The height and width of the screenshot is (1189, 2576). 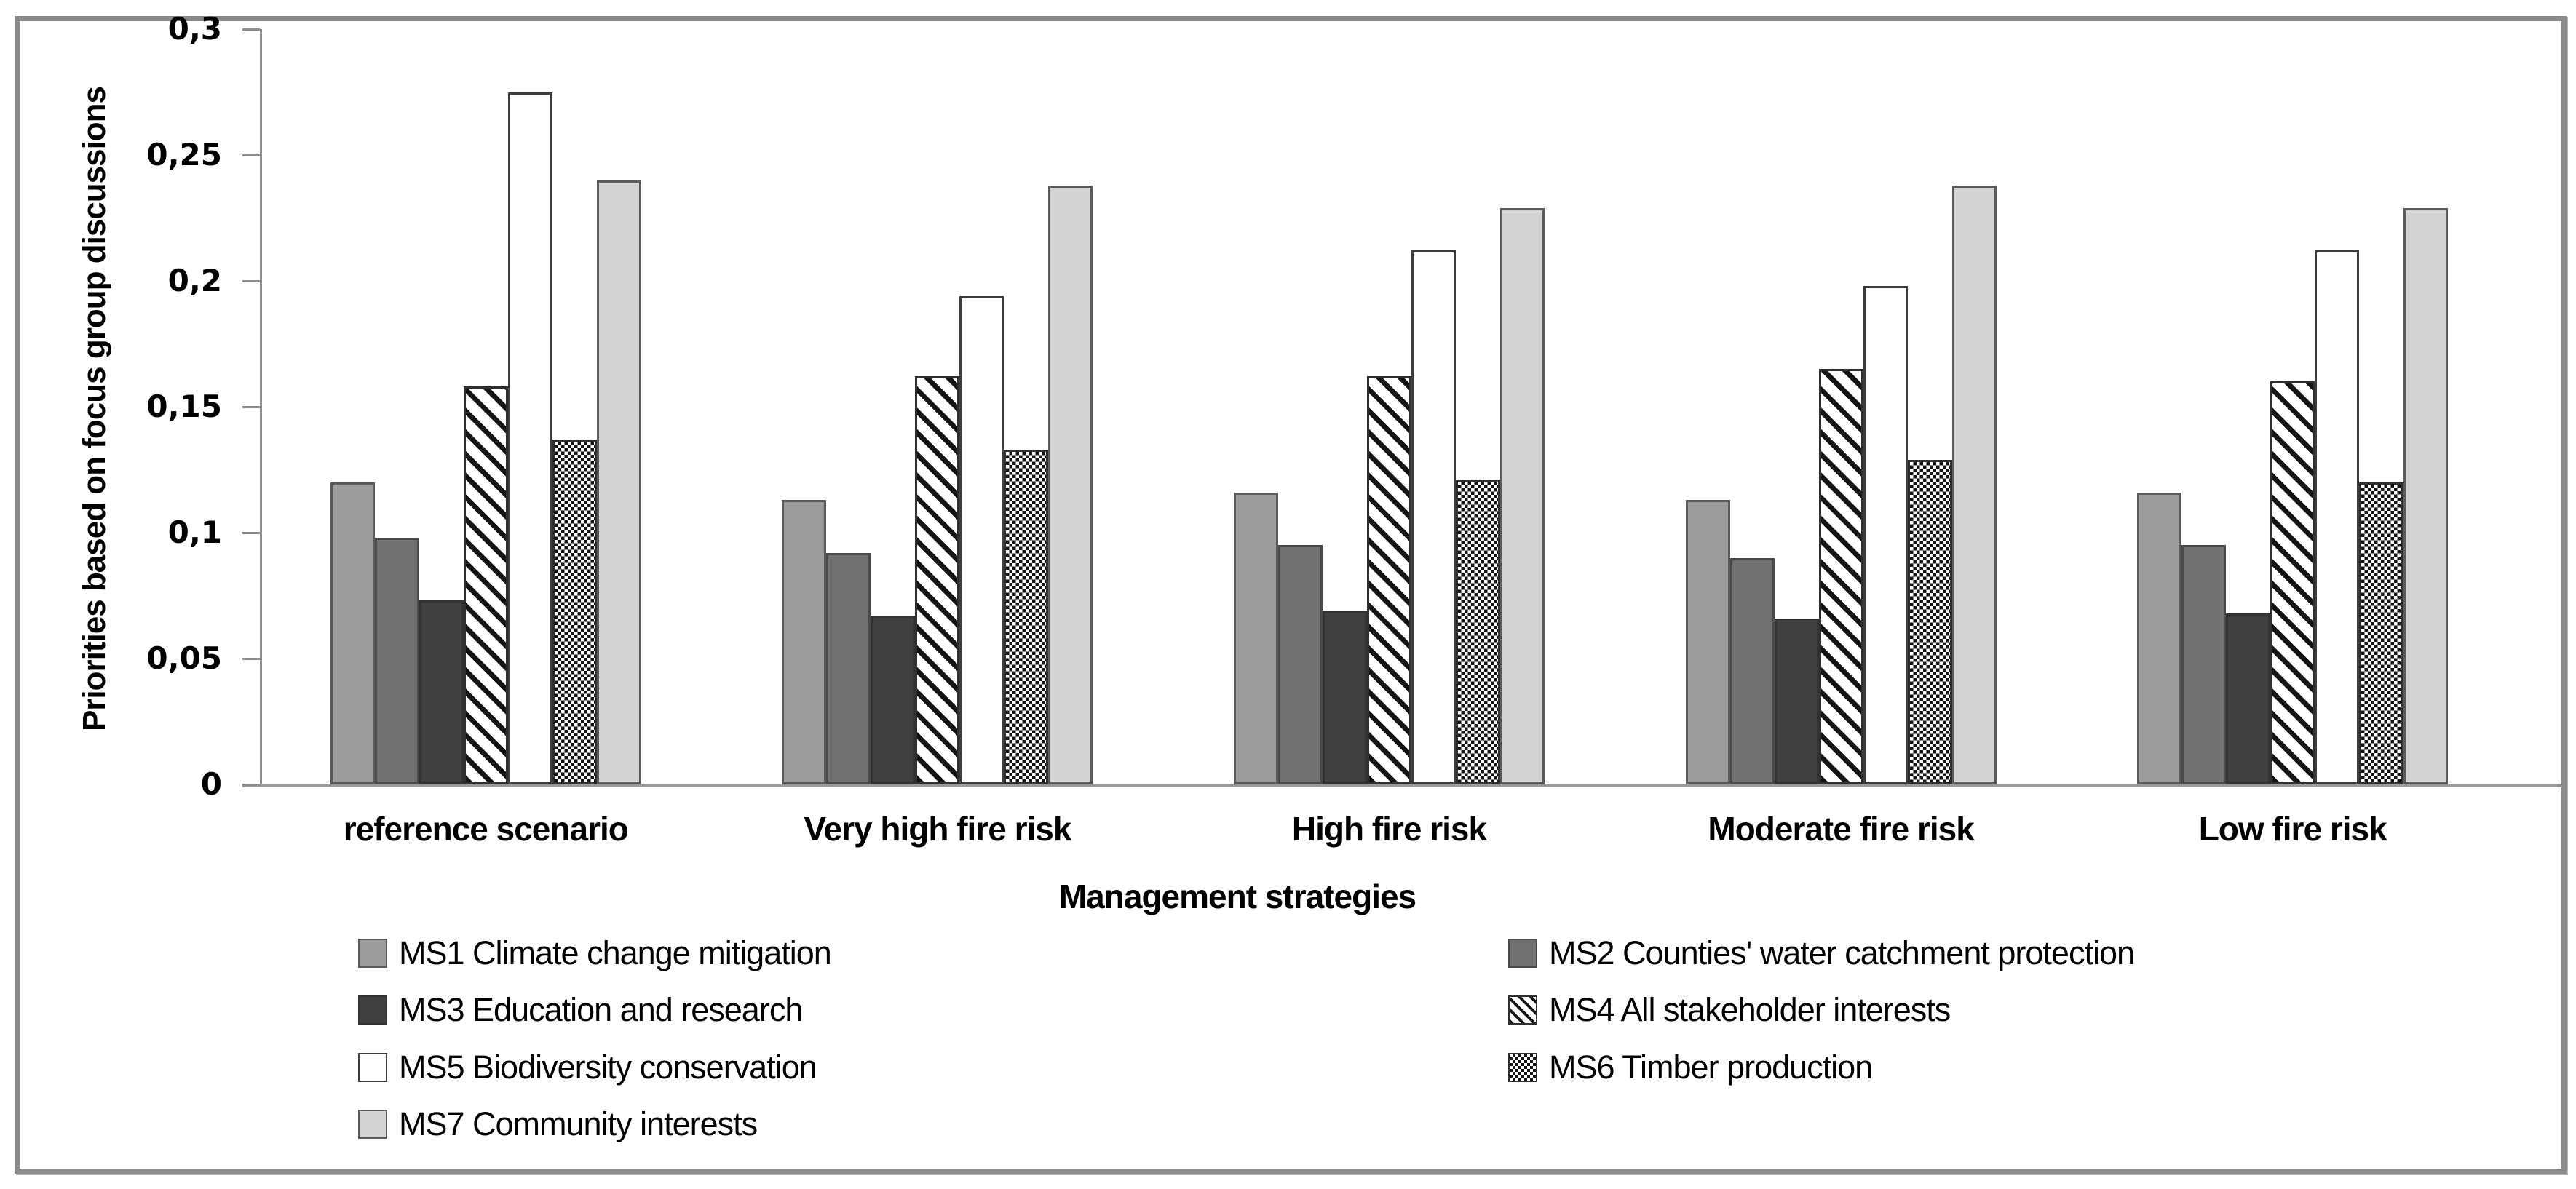 What do you see at coordinates (601, 1009) in the screenshot?
I see `legend-label: MS3 Education and research` at bounding box center [601, 1009].